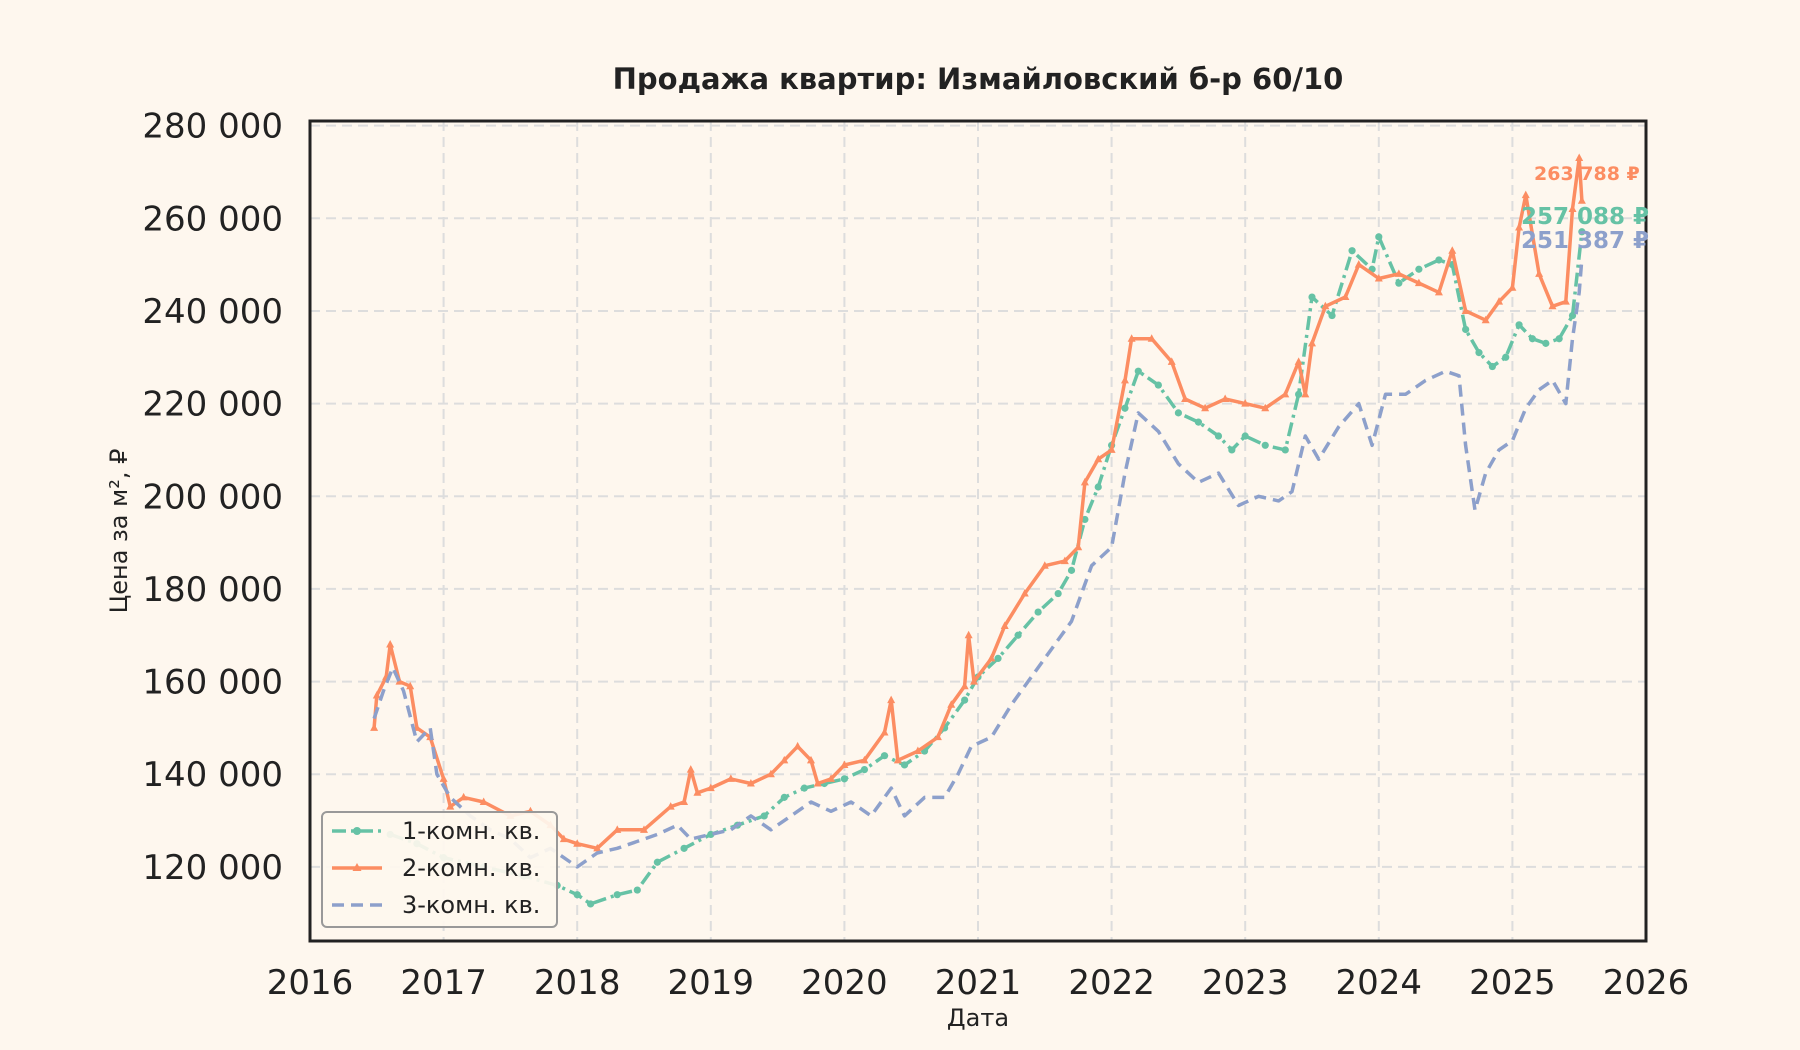 This screenshot has height=1050, width=1800. I want to click on chart-title: Продажа квартир: Измайловский б-р 60/10, so click(978, 79).